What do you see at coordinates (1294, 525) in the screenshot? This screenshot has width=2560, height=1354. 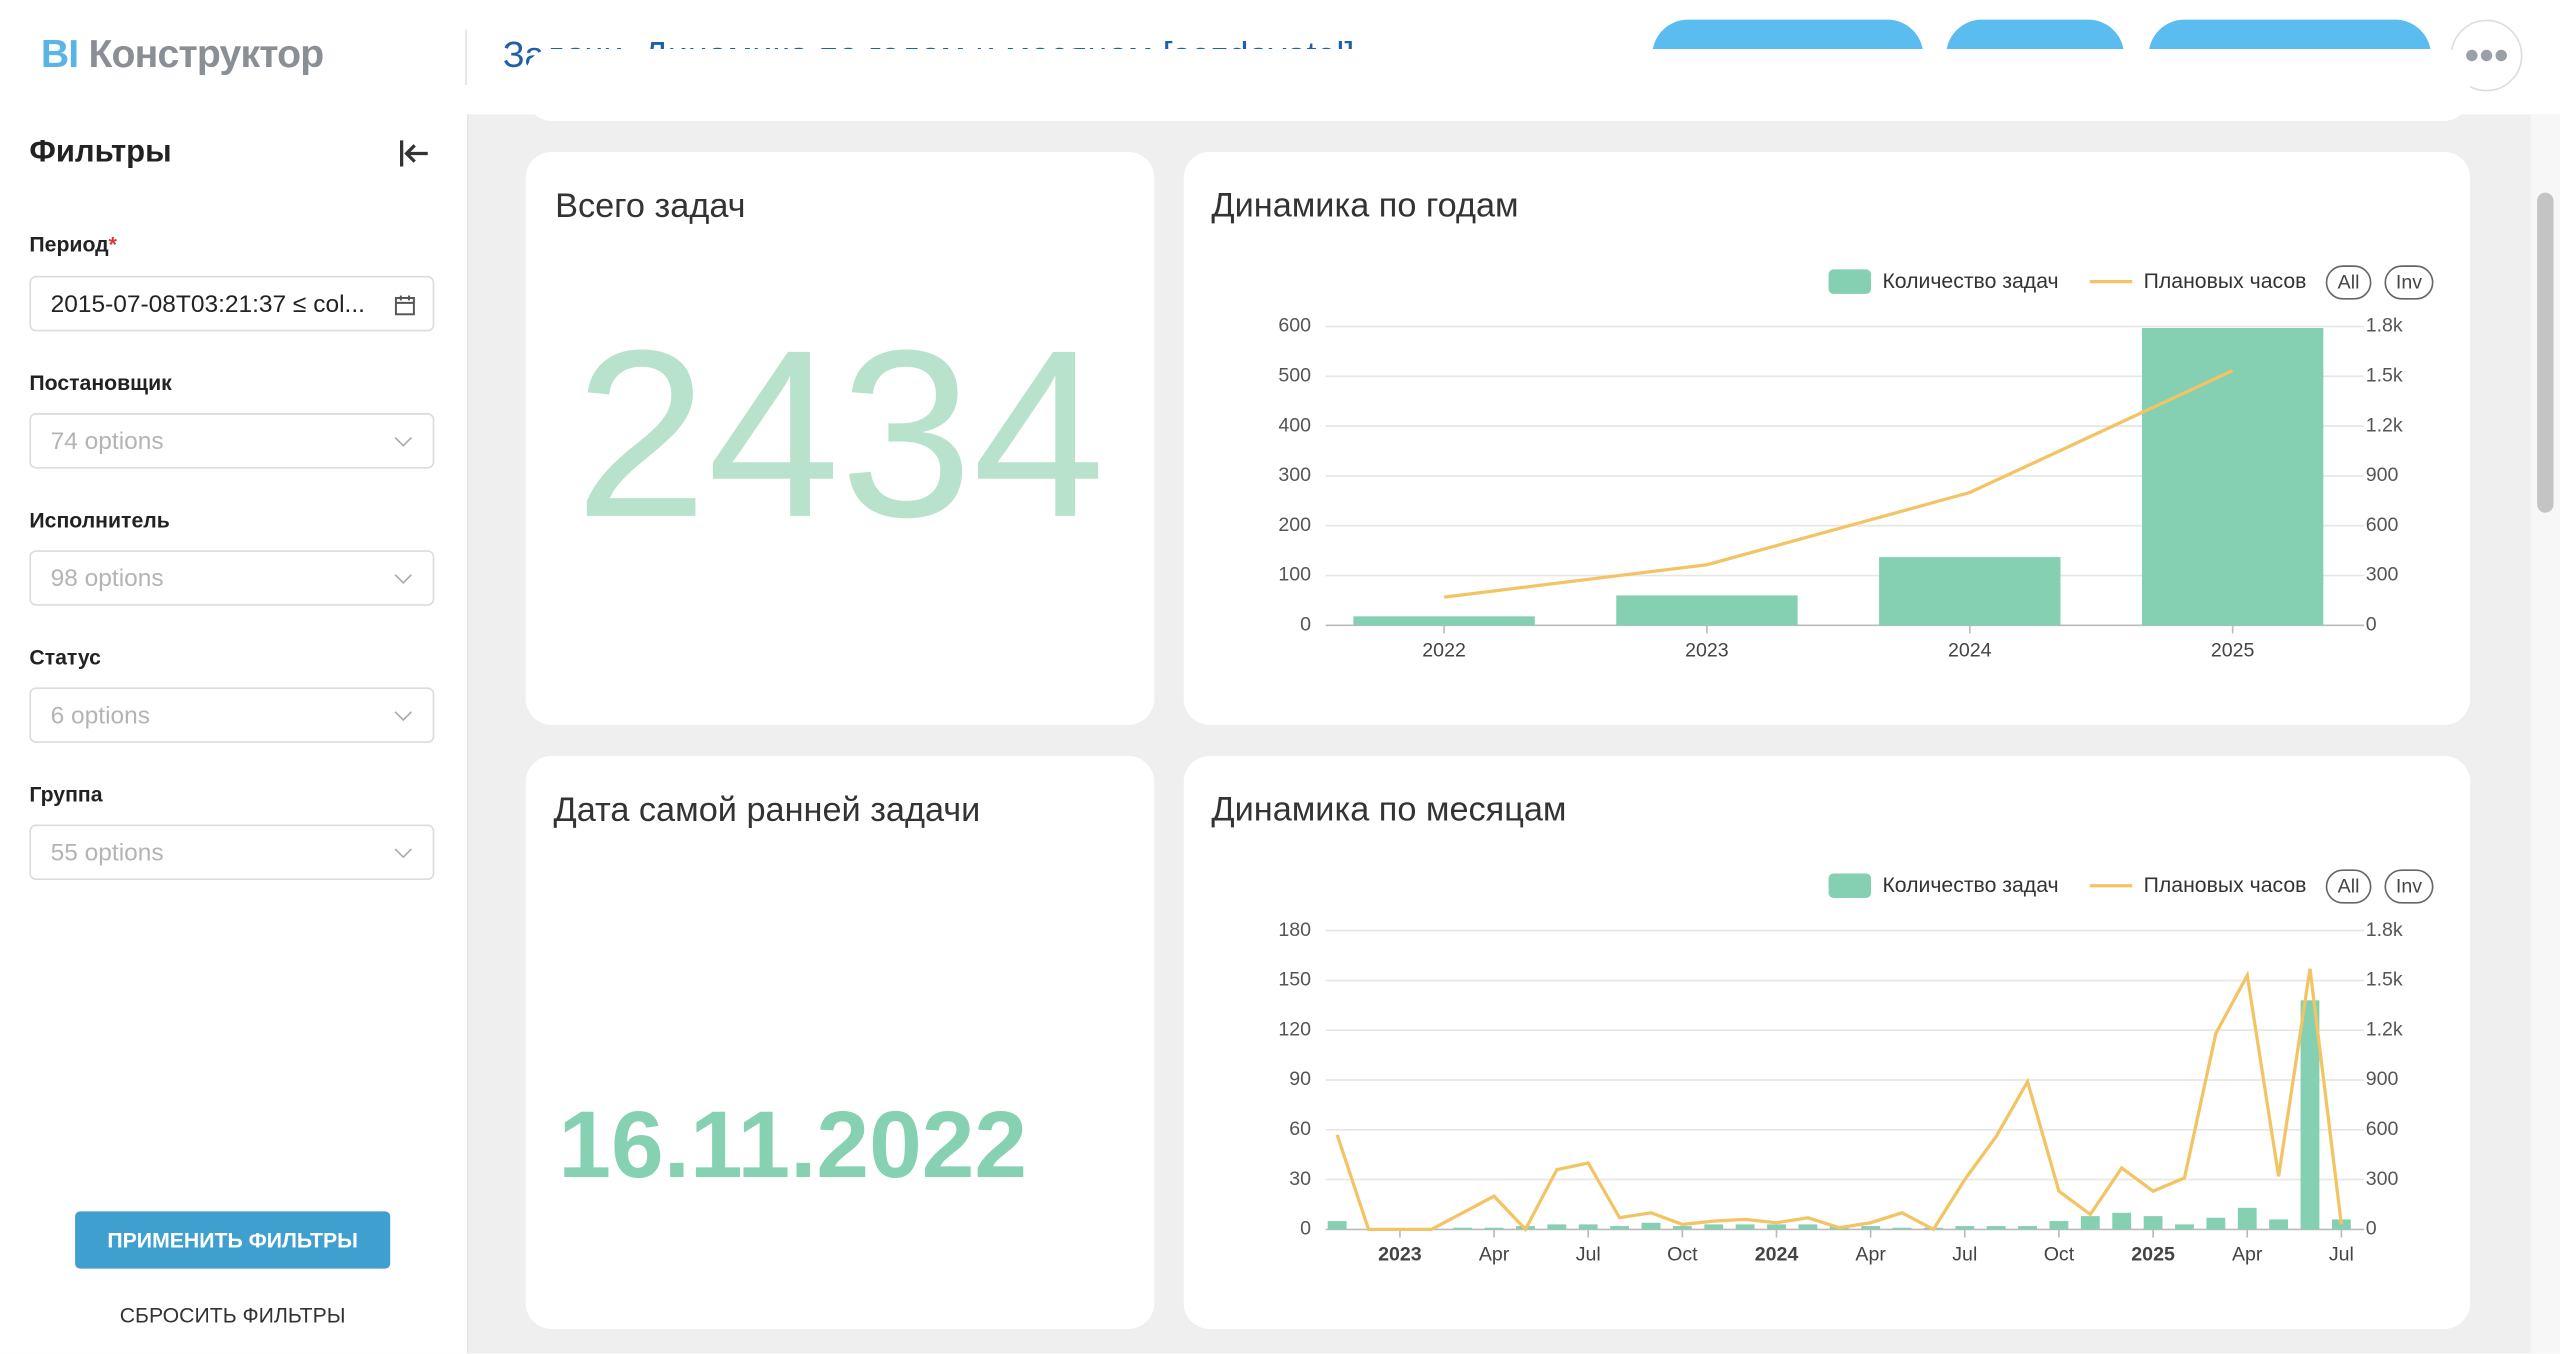 I see `y-tick-label: 200` at bounding box center [1294, 525].